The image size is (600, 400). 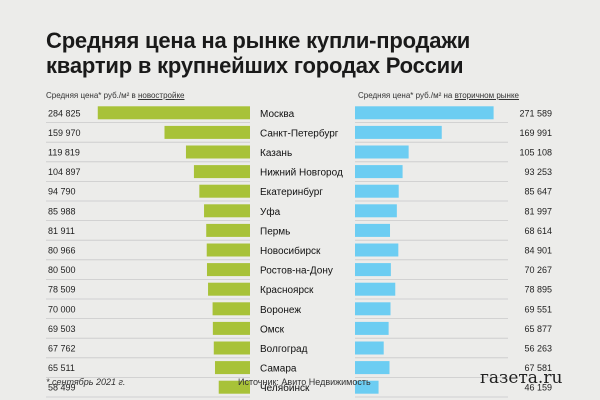 What do you see at coordinates (275, 231) in the screenshot?
I see `city-label: Пермь` at bounding box center [275, 231].